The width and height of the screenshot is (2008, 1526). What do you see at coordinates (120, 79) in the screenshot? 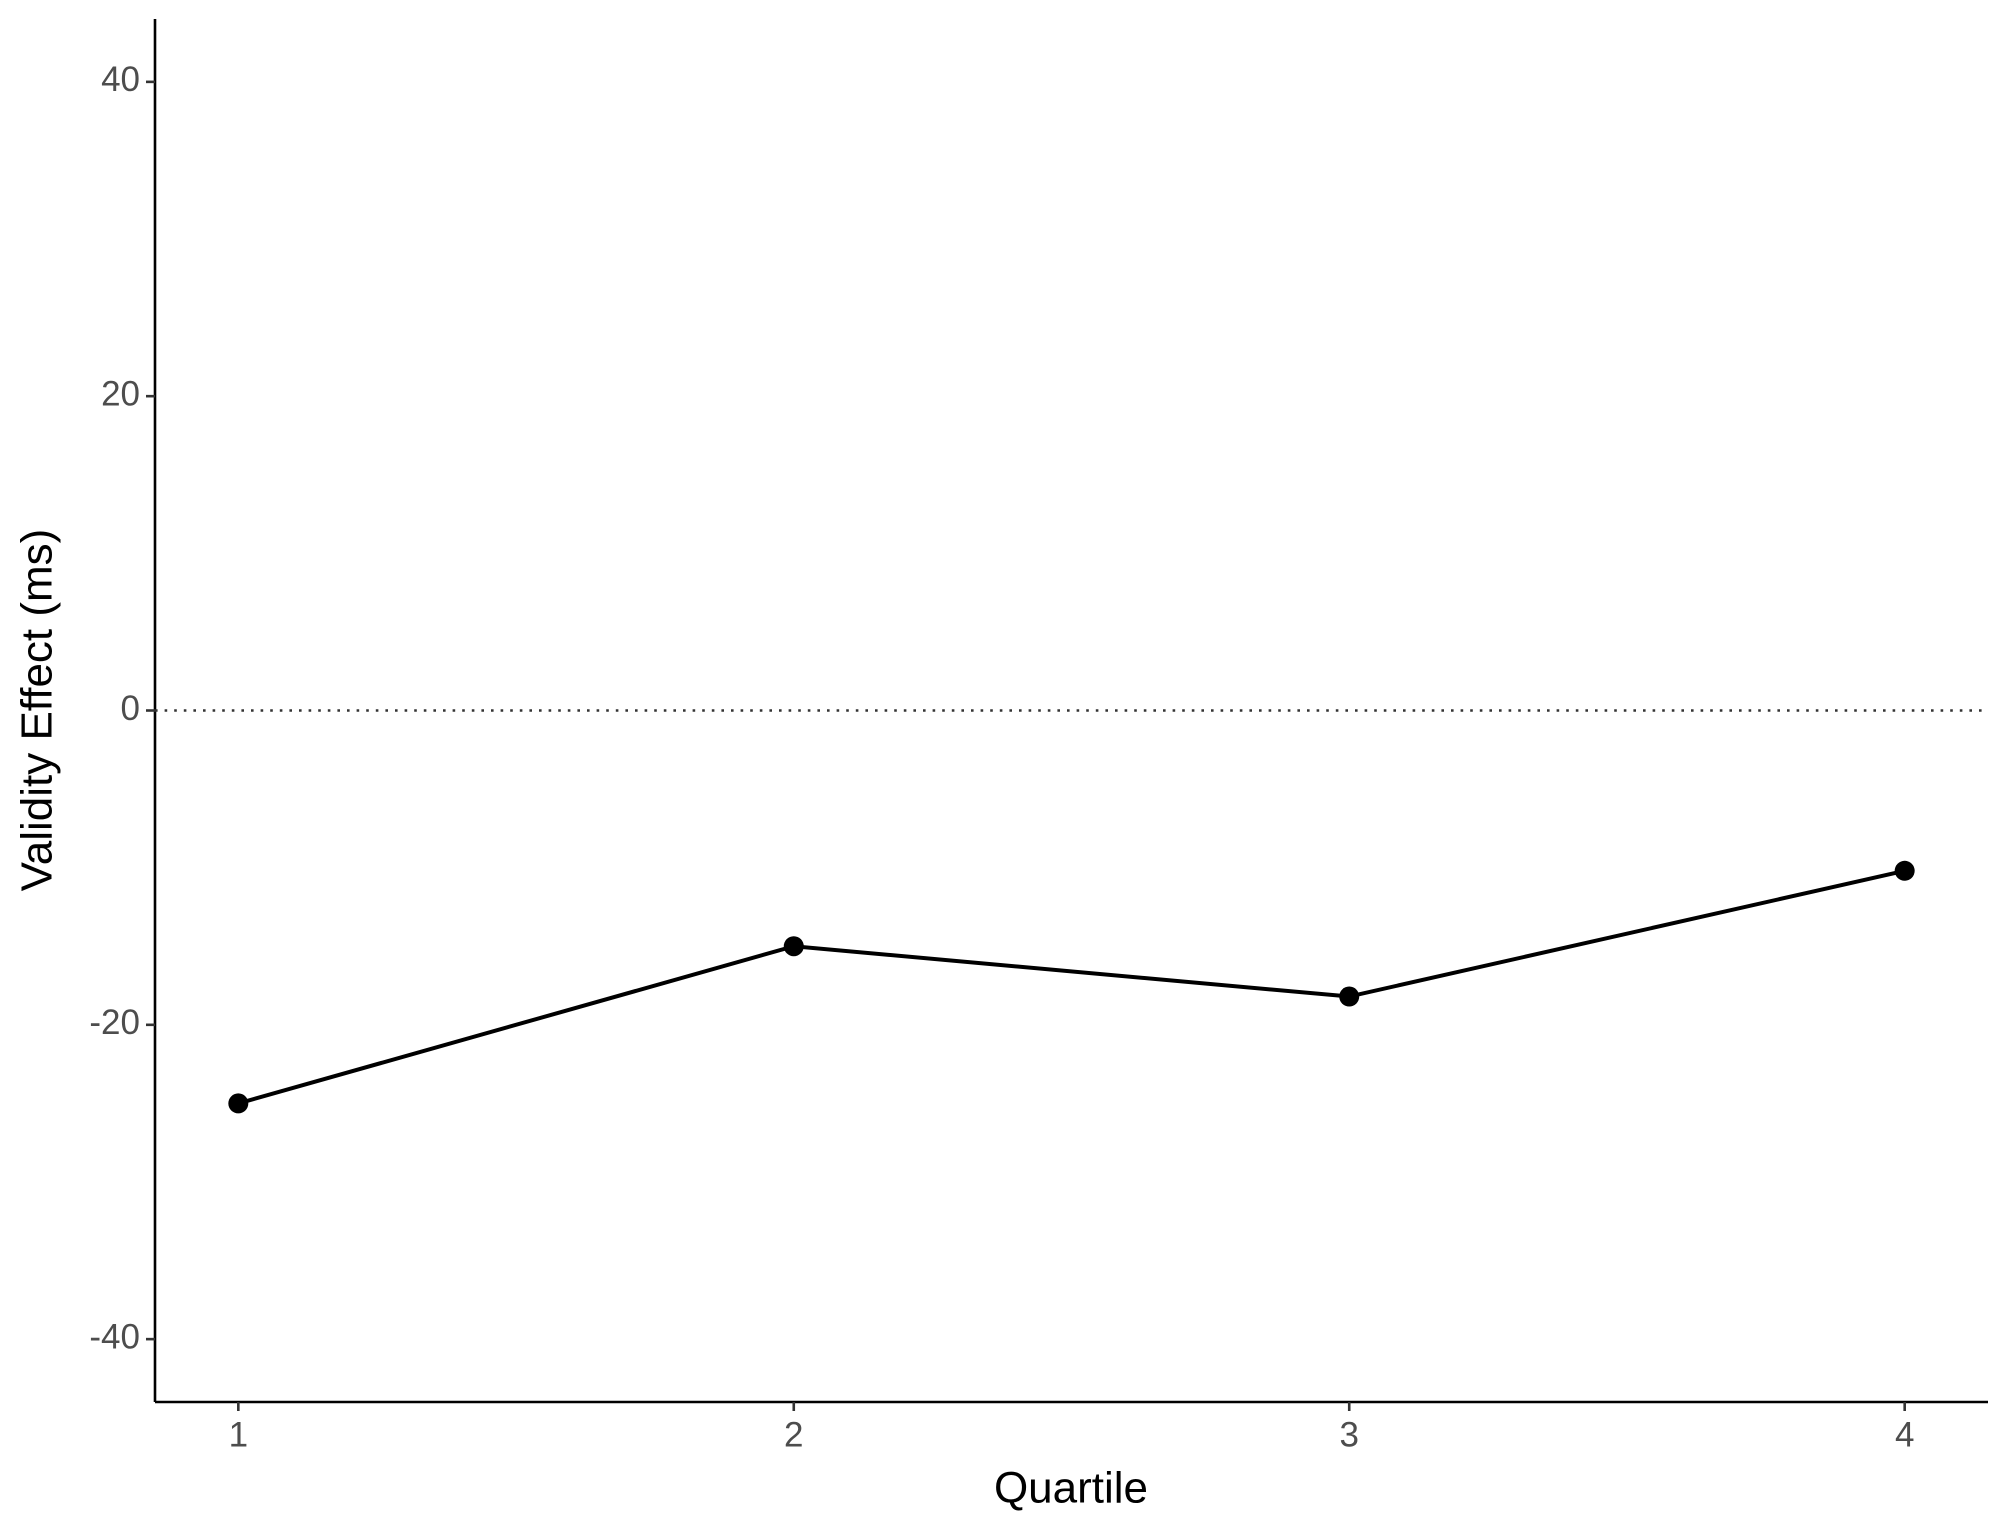
I see `y-tick-label: 40` at bounding box center [120, 79].